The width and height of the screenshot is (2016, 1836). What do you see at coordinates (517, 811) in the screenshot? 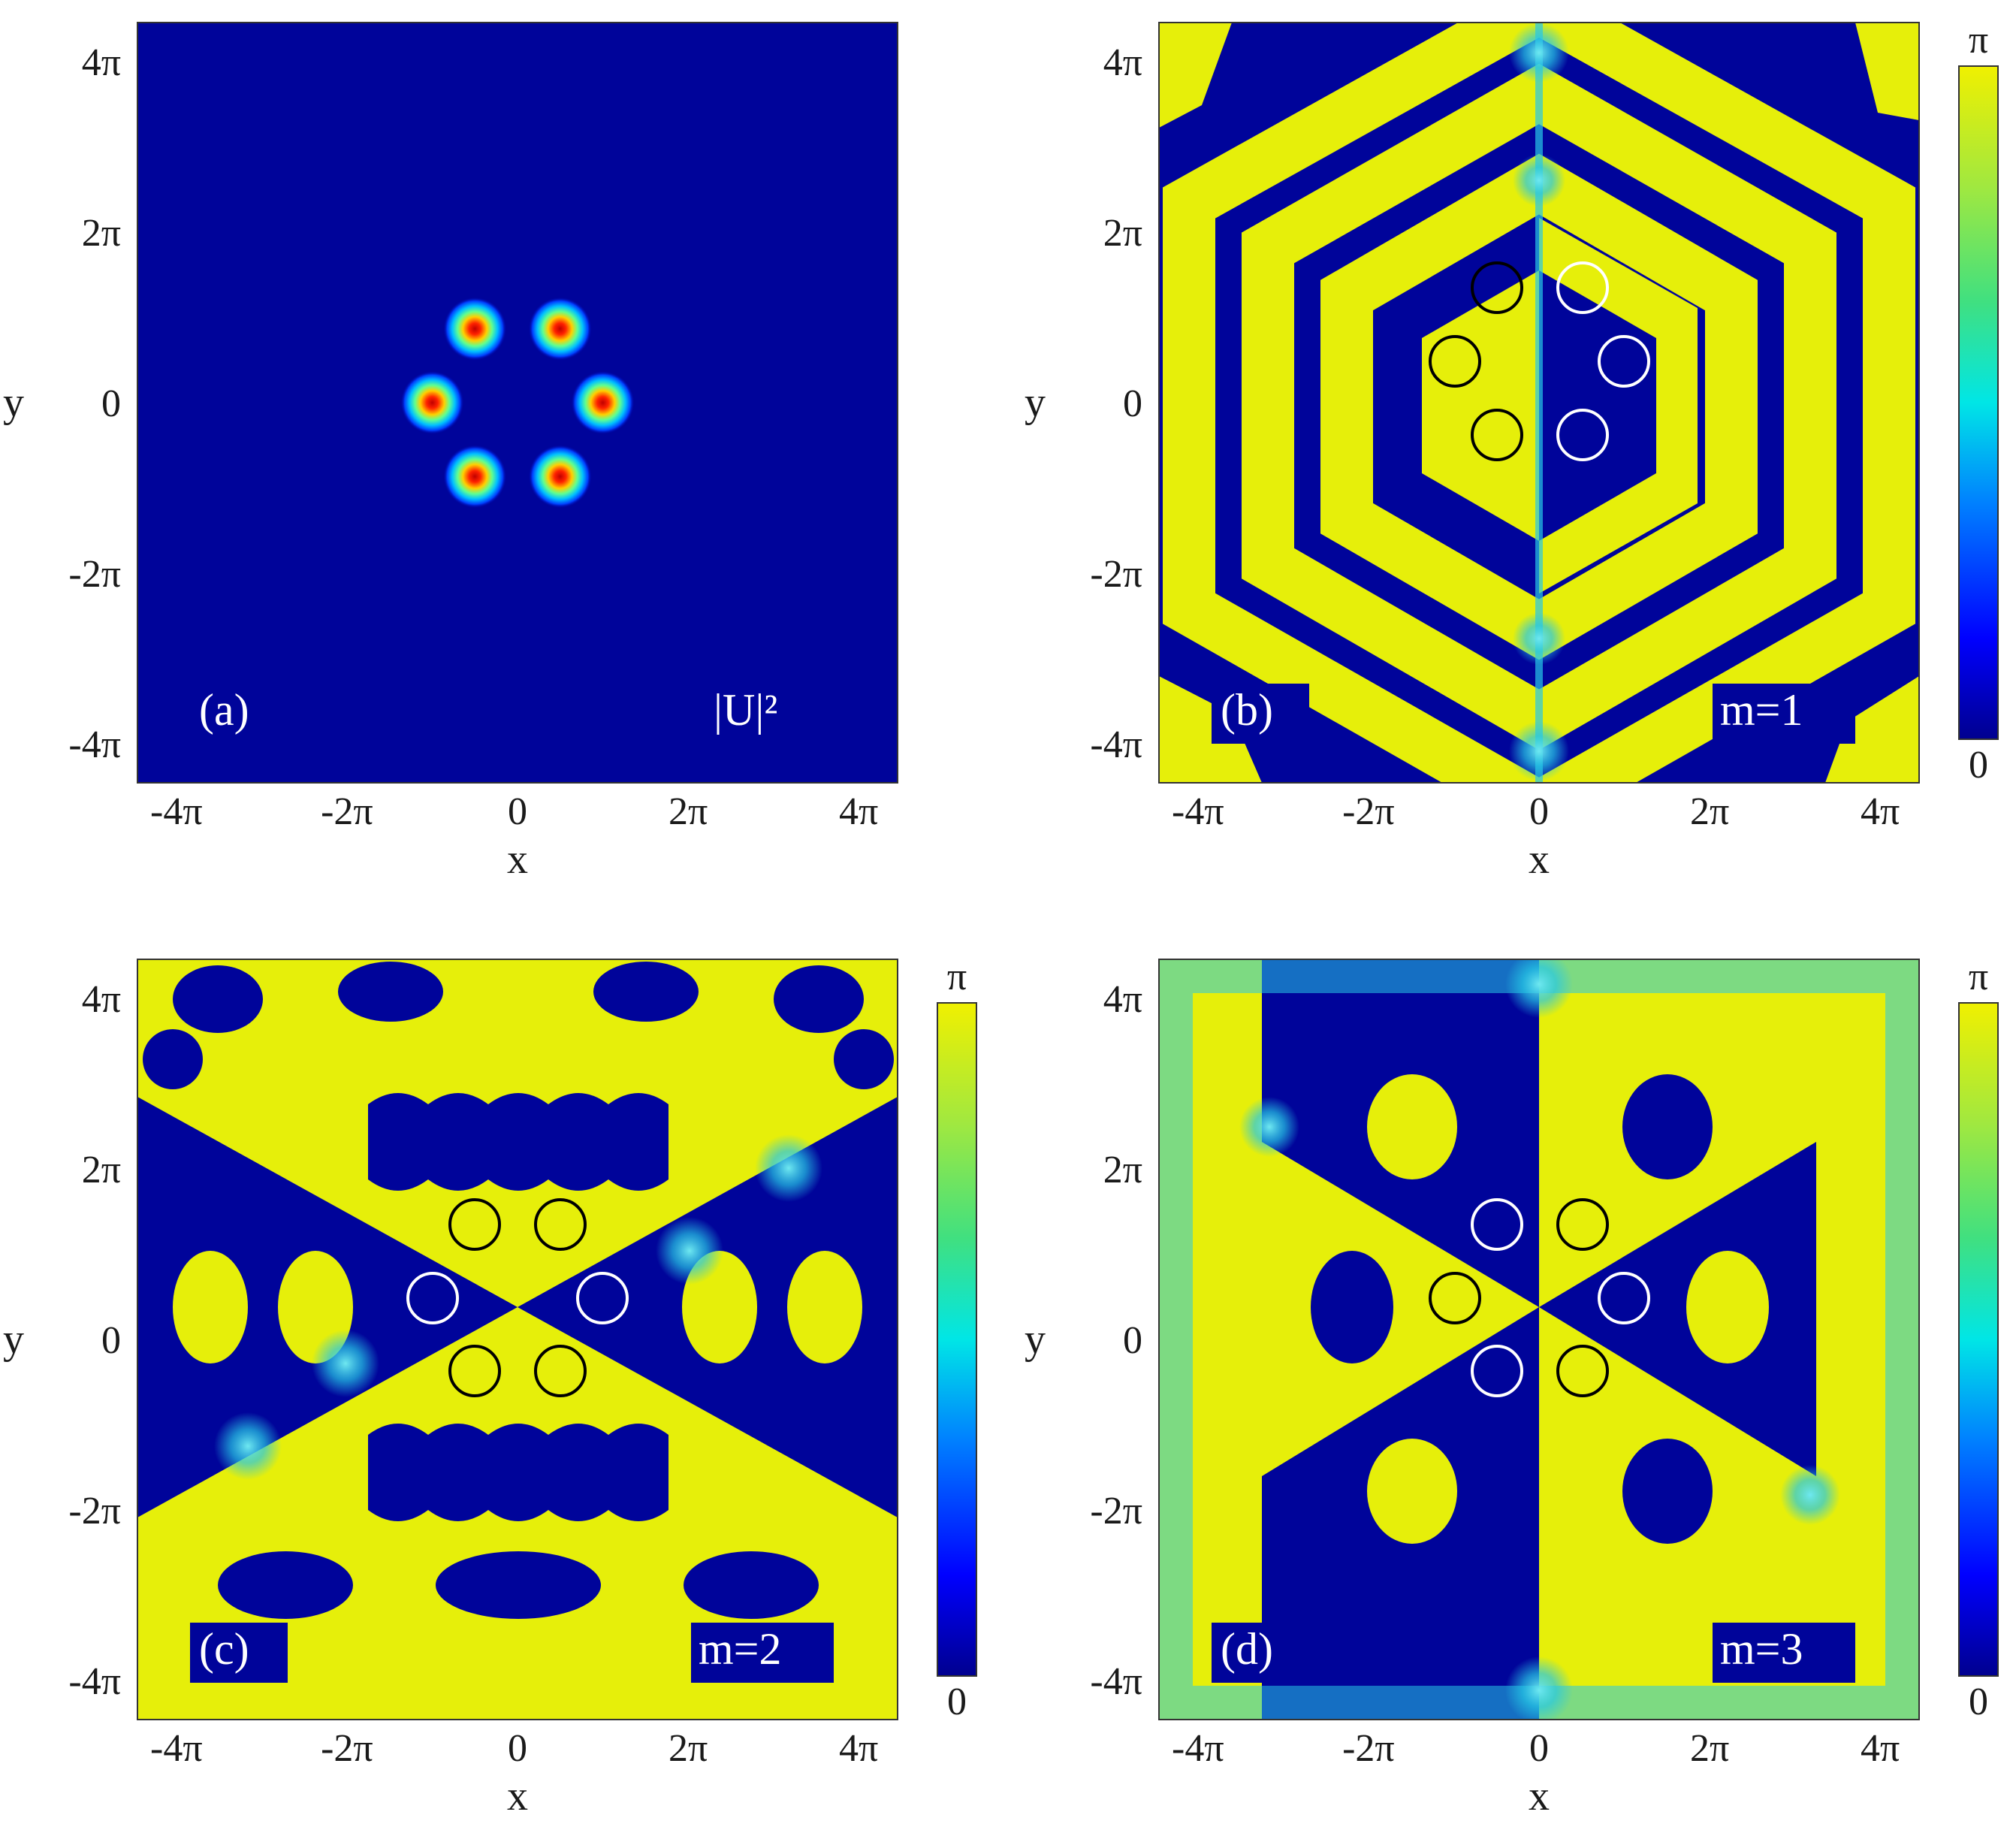
I see `panel-a-xtick-label: 0` at bounding box center [517, 811].